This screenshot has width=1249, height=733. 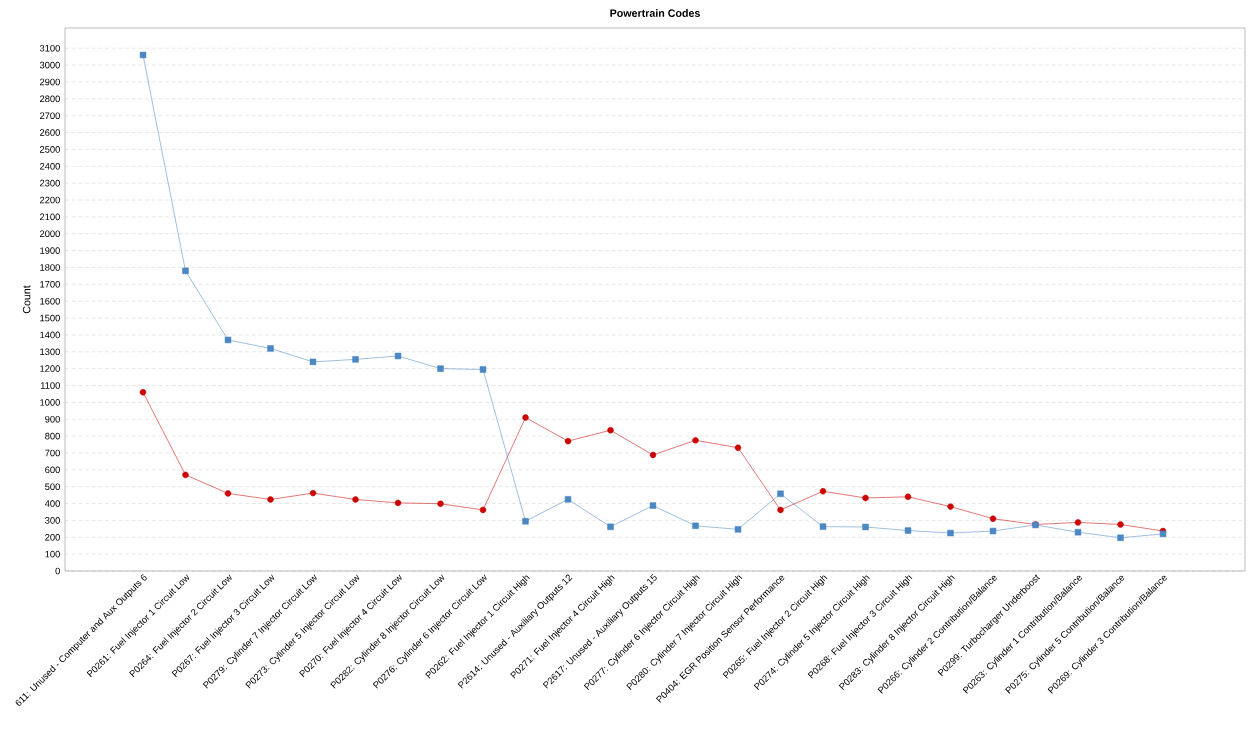 I want to click on y-tick-label: 3100, so click(x=49, y=48).